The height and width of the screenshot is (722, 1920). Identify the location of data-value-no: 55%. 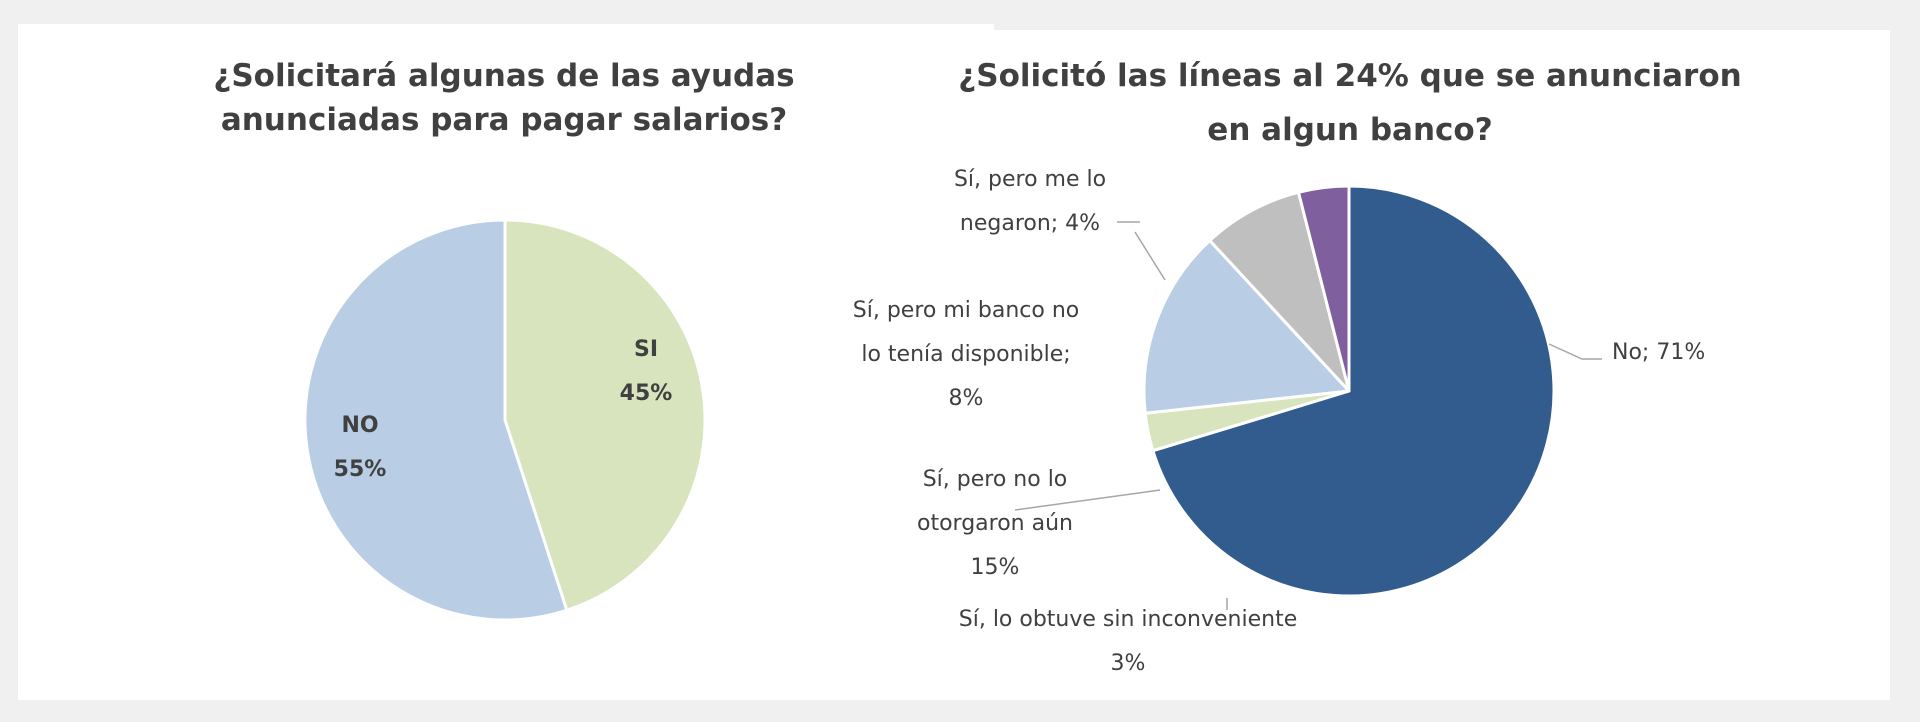
(360, 469).